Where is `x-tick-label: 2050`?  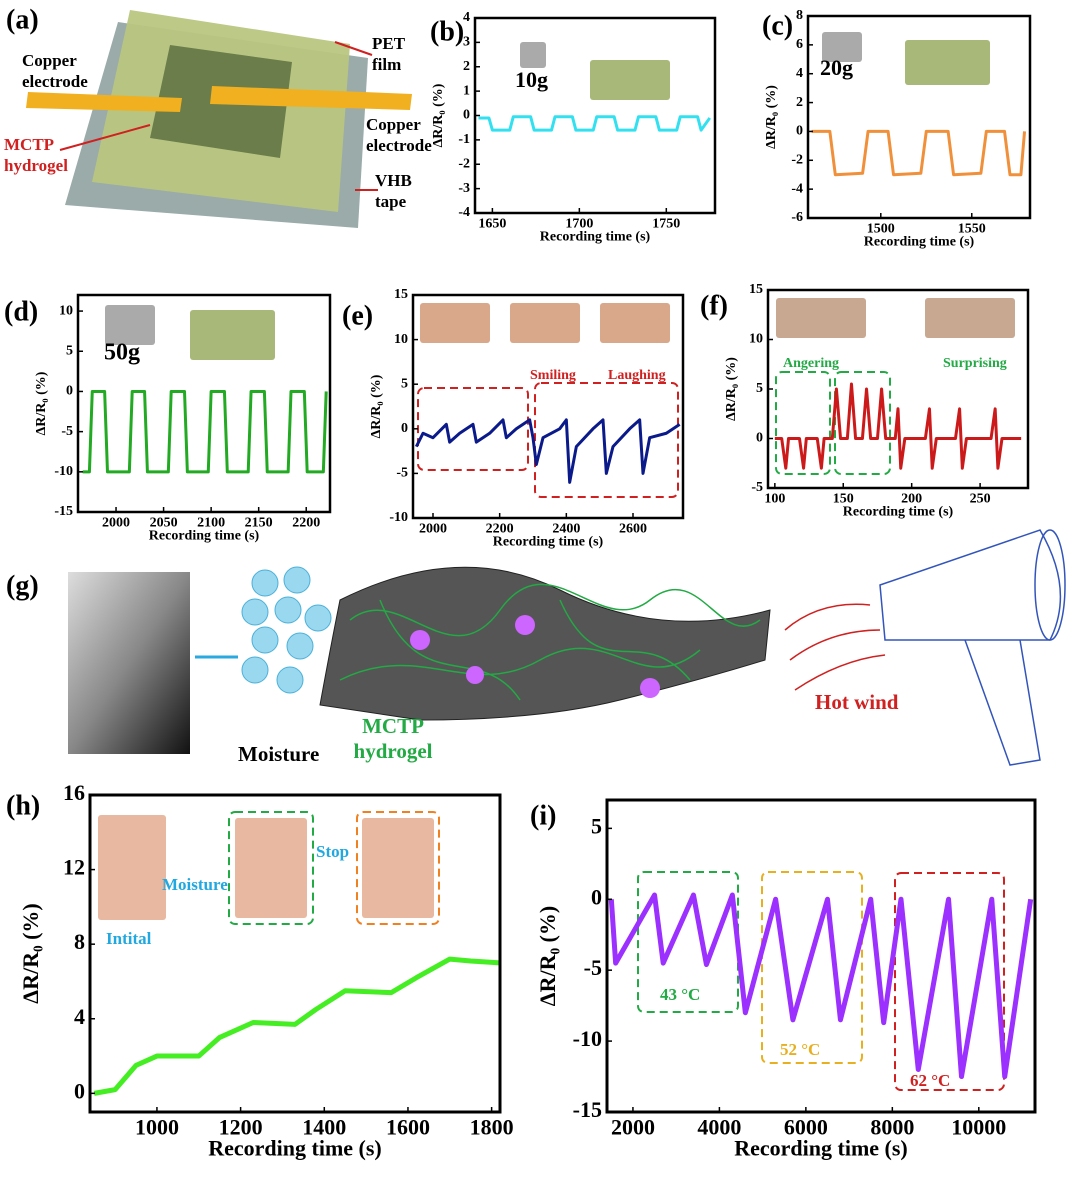
x-tick-label: 2050 is located at coordinates (164, 522).